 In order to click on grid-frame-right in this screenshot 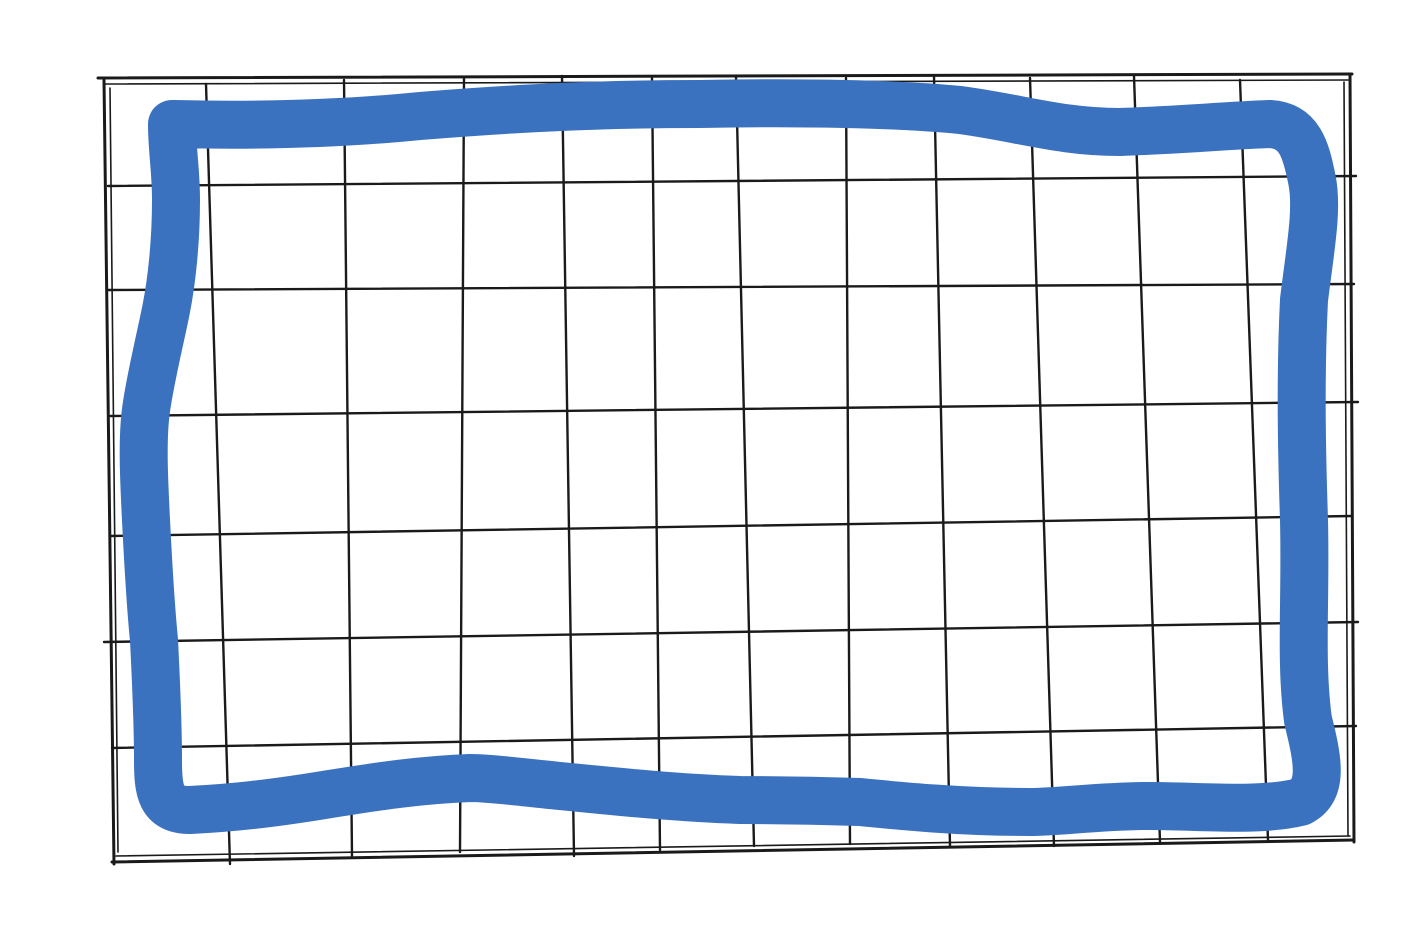, I will do `click(1352, 458)`.